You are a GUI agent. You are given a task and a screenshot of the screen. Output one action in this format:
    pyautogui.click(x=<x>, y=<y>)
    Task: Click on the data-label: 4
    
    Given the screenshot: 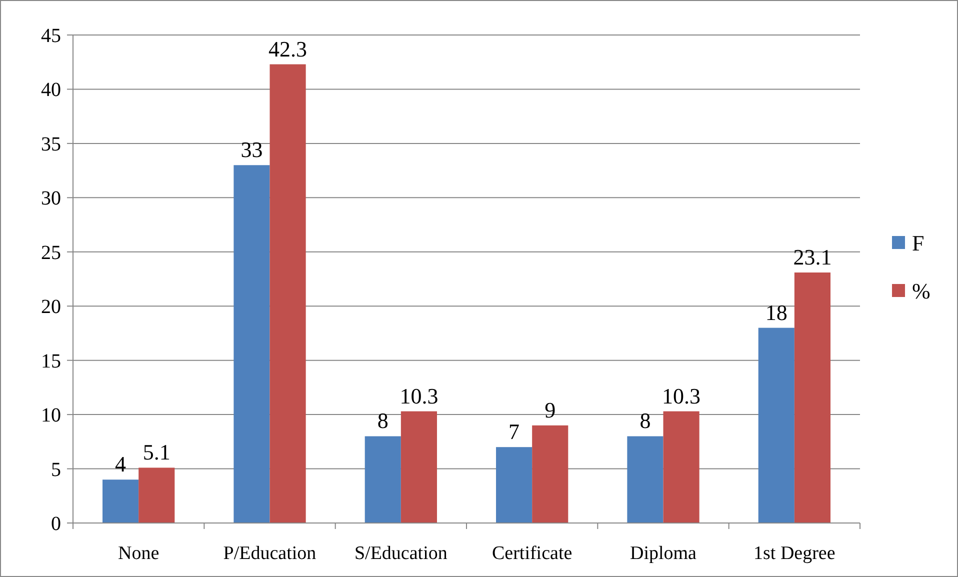 What is the action you would take?
    pyautogui.click(x=120, y=464)
    